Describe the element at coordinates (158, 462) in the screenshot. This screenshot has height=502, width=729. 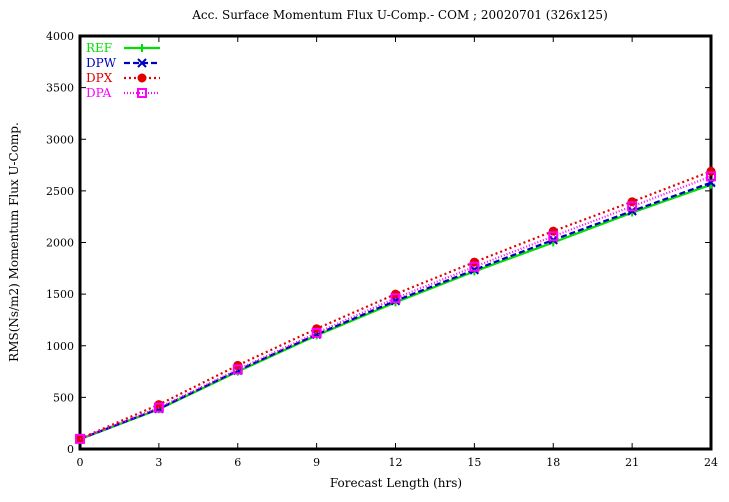
I see `x-tick-label: 3` at that location.